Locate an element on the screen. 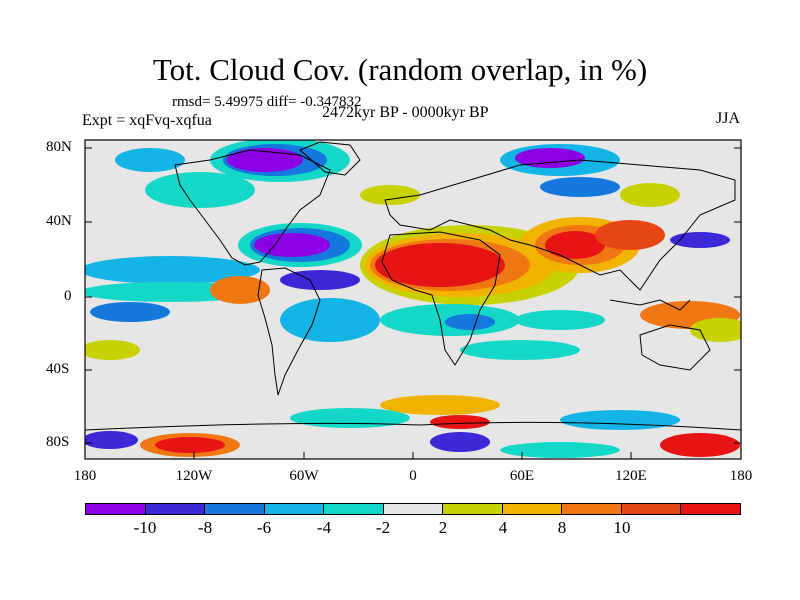 The height and width of the screenshot is (600, 800). colorbar is located at coordinates (413, 509).